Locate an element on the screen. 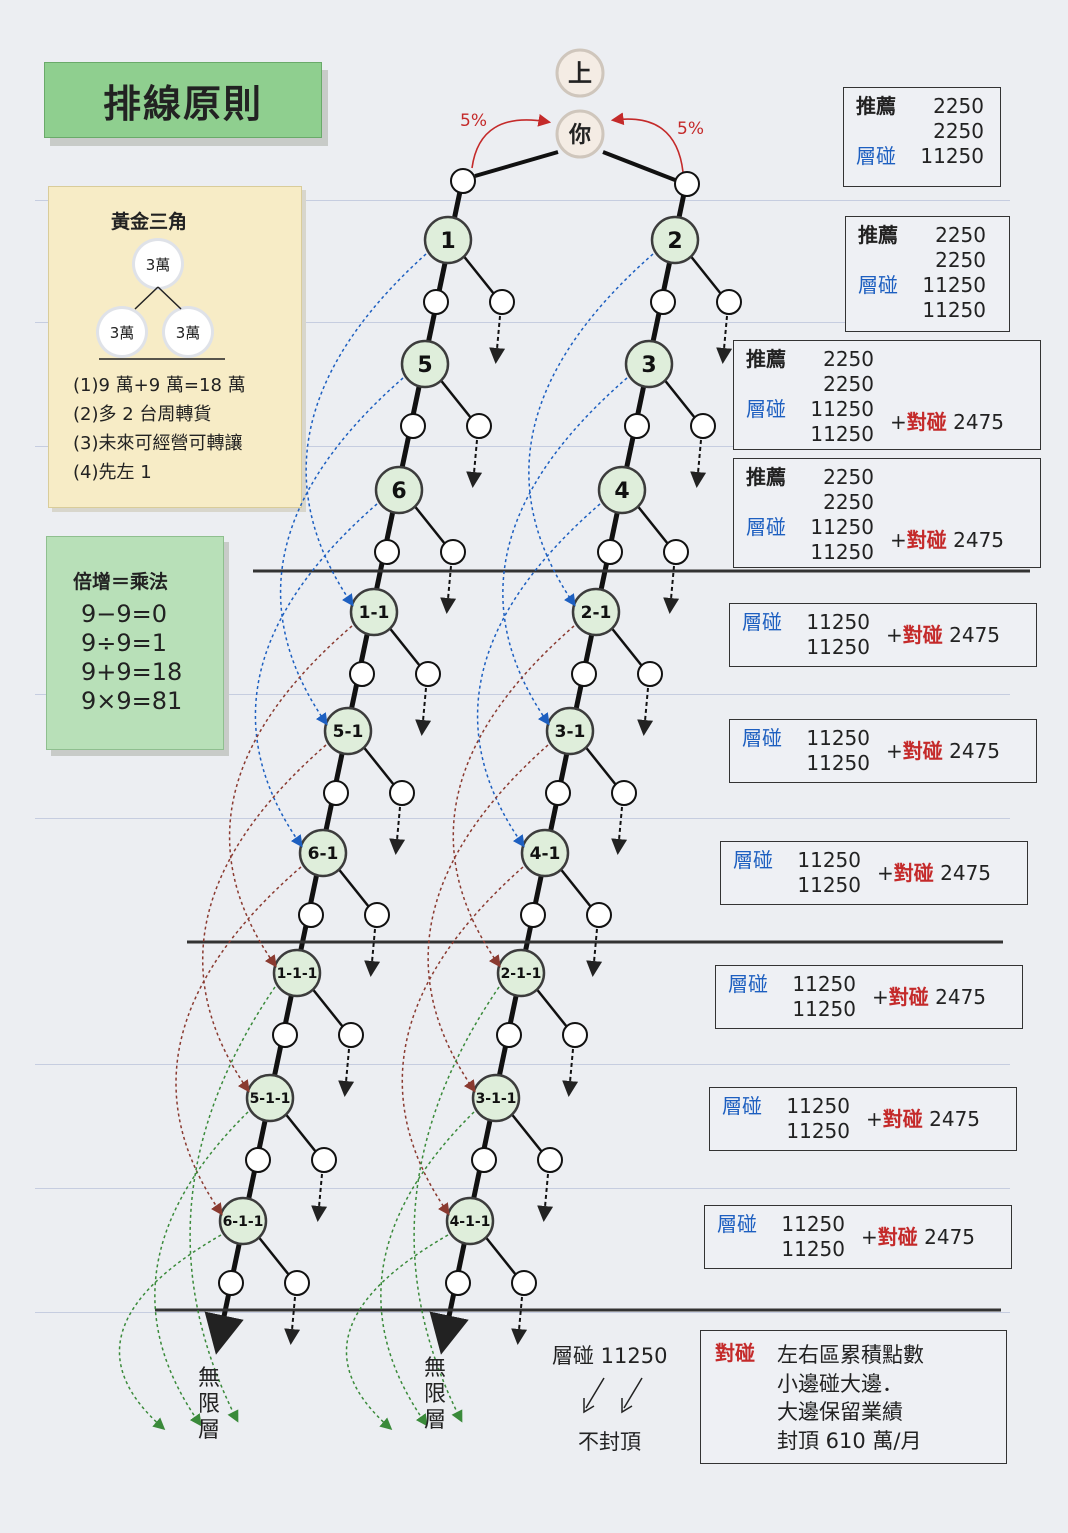  position-node-label: 2-1 is located at coordinates (596, 613).